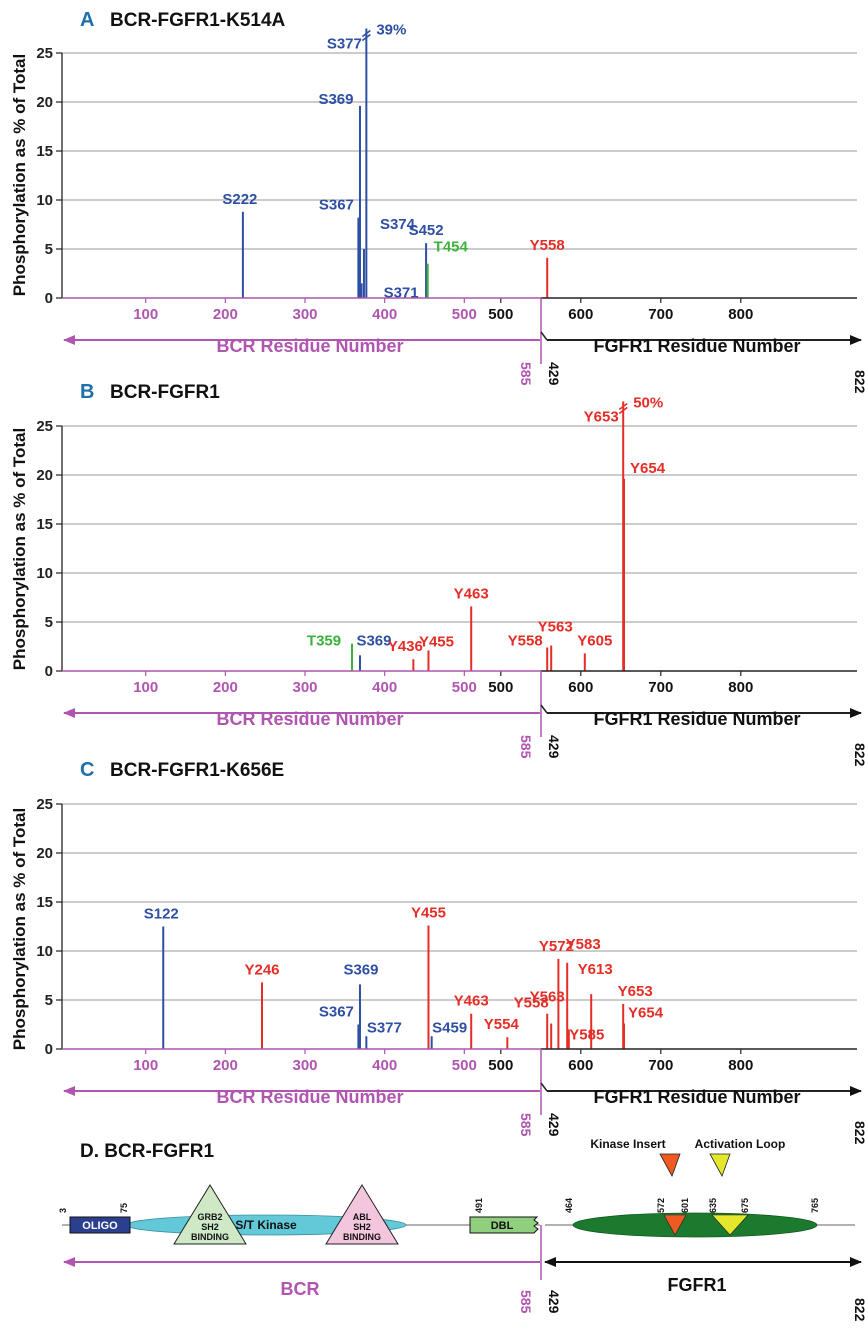 The image size is (865, 1332). Describe the element at coordinates (547, 997) in the screenshot. I see `peak-label: Y563` at that location.